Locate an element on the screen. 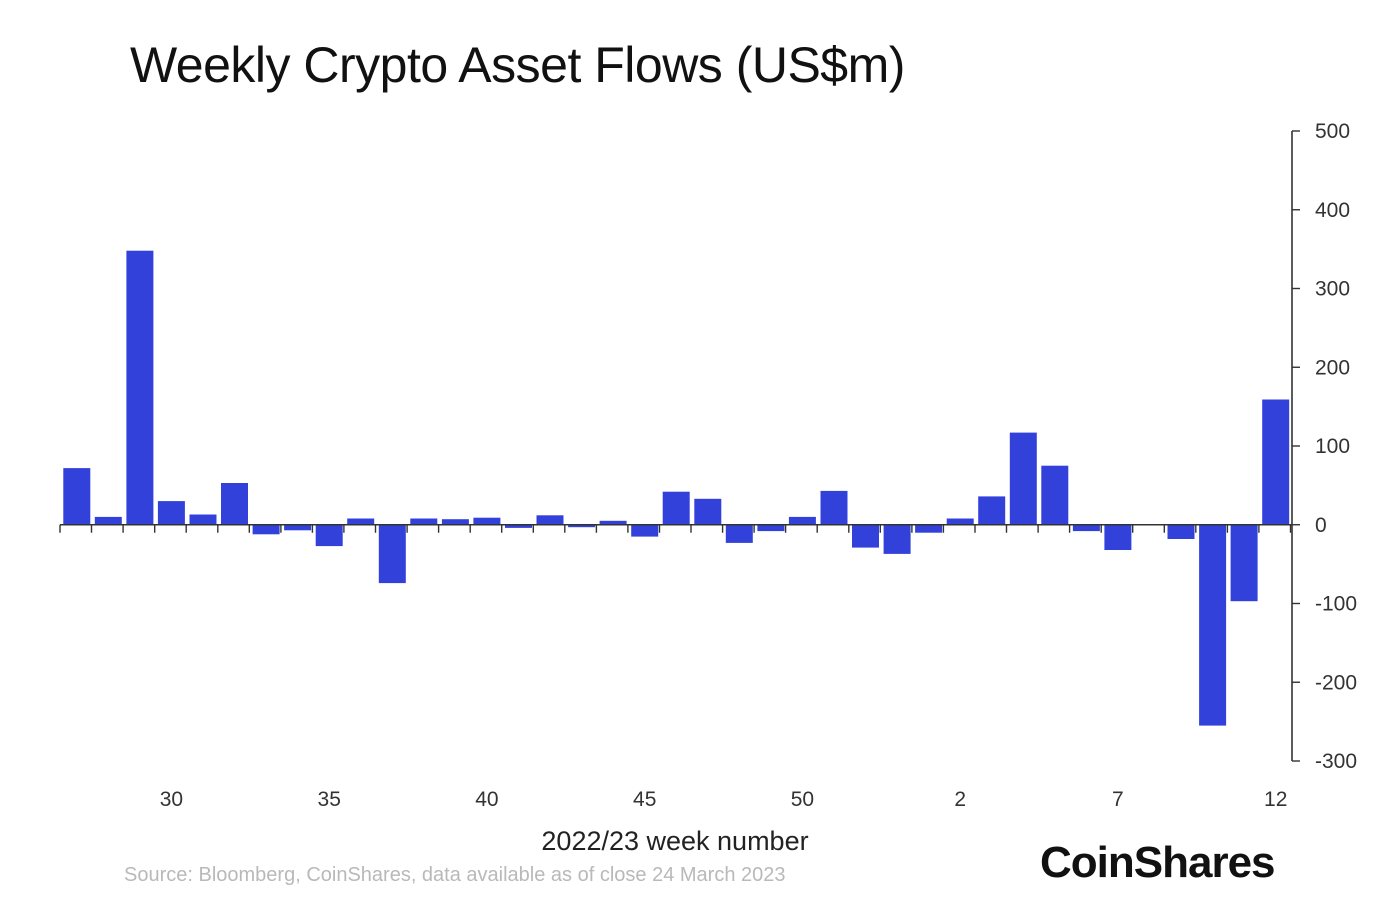  x-tick-label: 45 is located at coordinates (644, 799).